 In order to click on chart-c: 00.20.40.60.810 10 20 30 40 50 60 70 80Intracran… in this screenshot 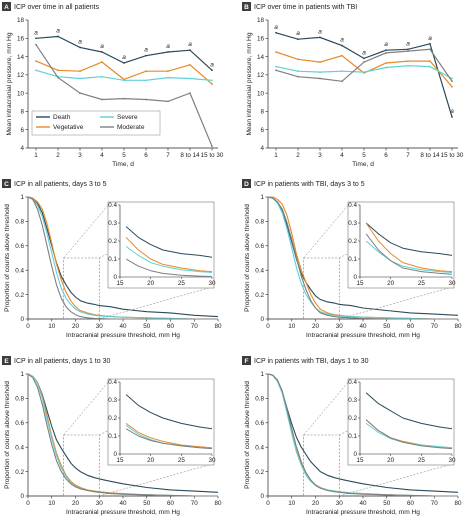, I will do `click(113, 266)`.